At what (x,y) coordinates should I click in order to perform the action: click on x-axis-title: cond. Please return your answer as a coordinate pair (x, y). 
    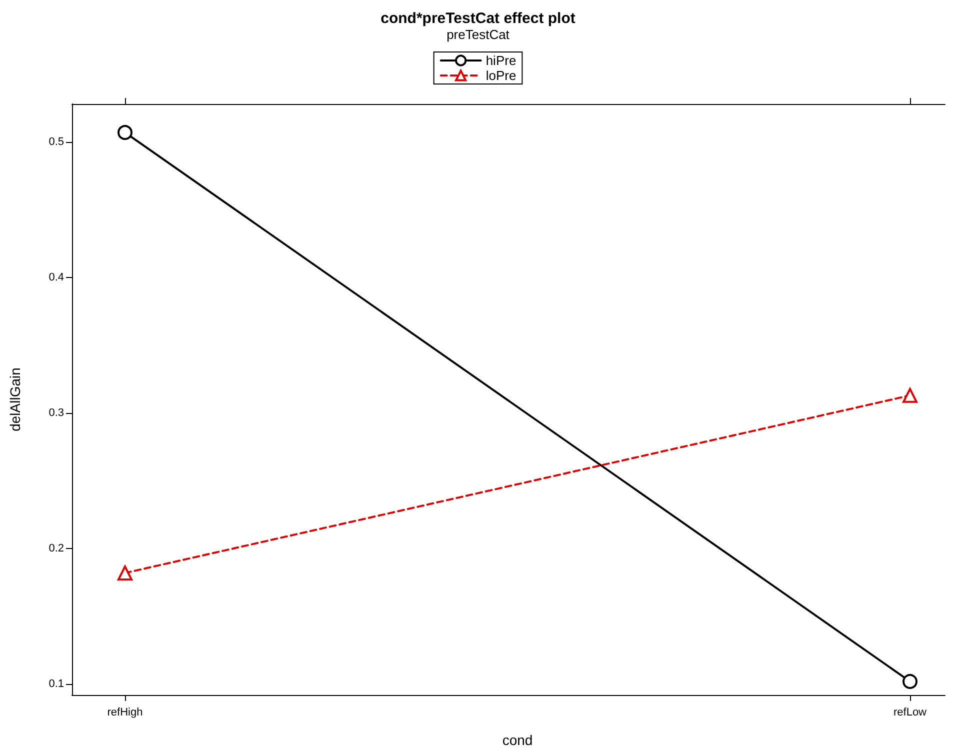
    Looking at the image, I should click on (517, 740).